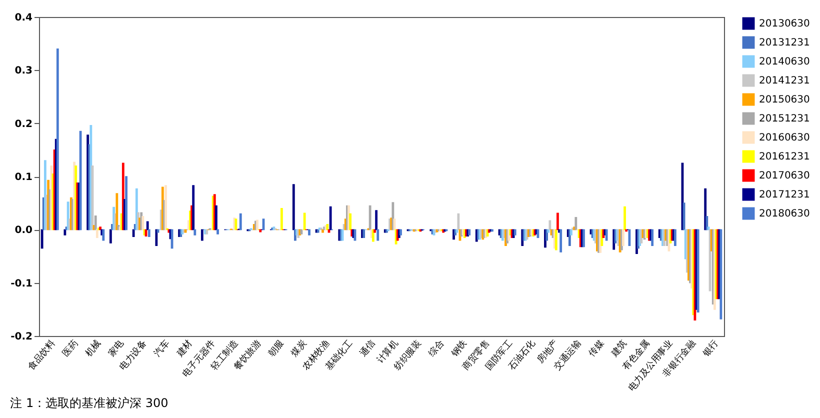  Describe the element at coordinates (23, 177) in the screenshot. I see `y-tick-label: 0.1` at that location.